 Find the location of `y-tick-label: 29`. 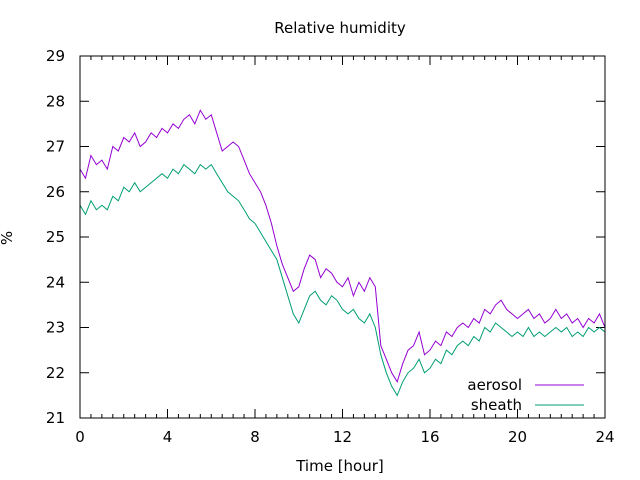

y-tick-label: 29 is located at coordinates (55, 56).